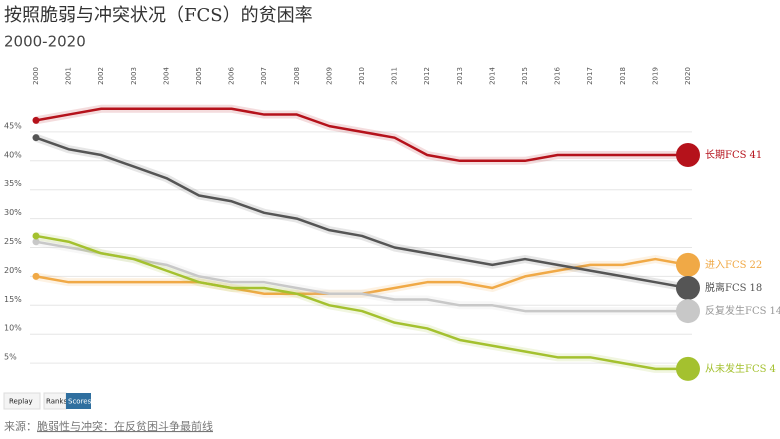 The image size is (780, 439). I want to click on x-tick-label: 2011, so click(395, 76).